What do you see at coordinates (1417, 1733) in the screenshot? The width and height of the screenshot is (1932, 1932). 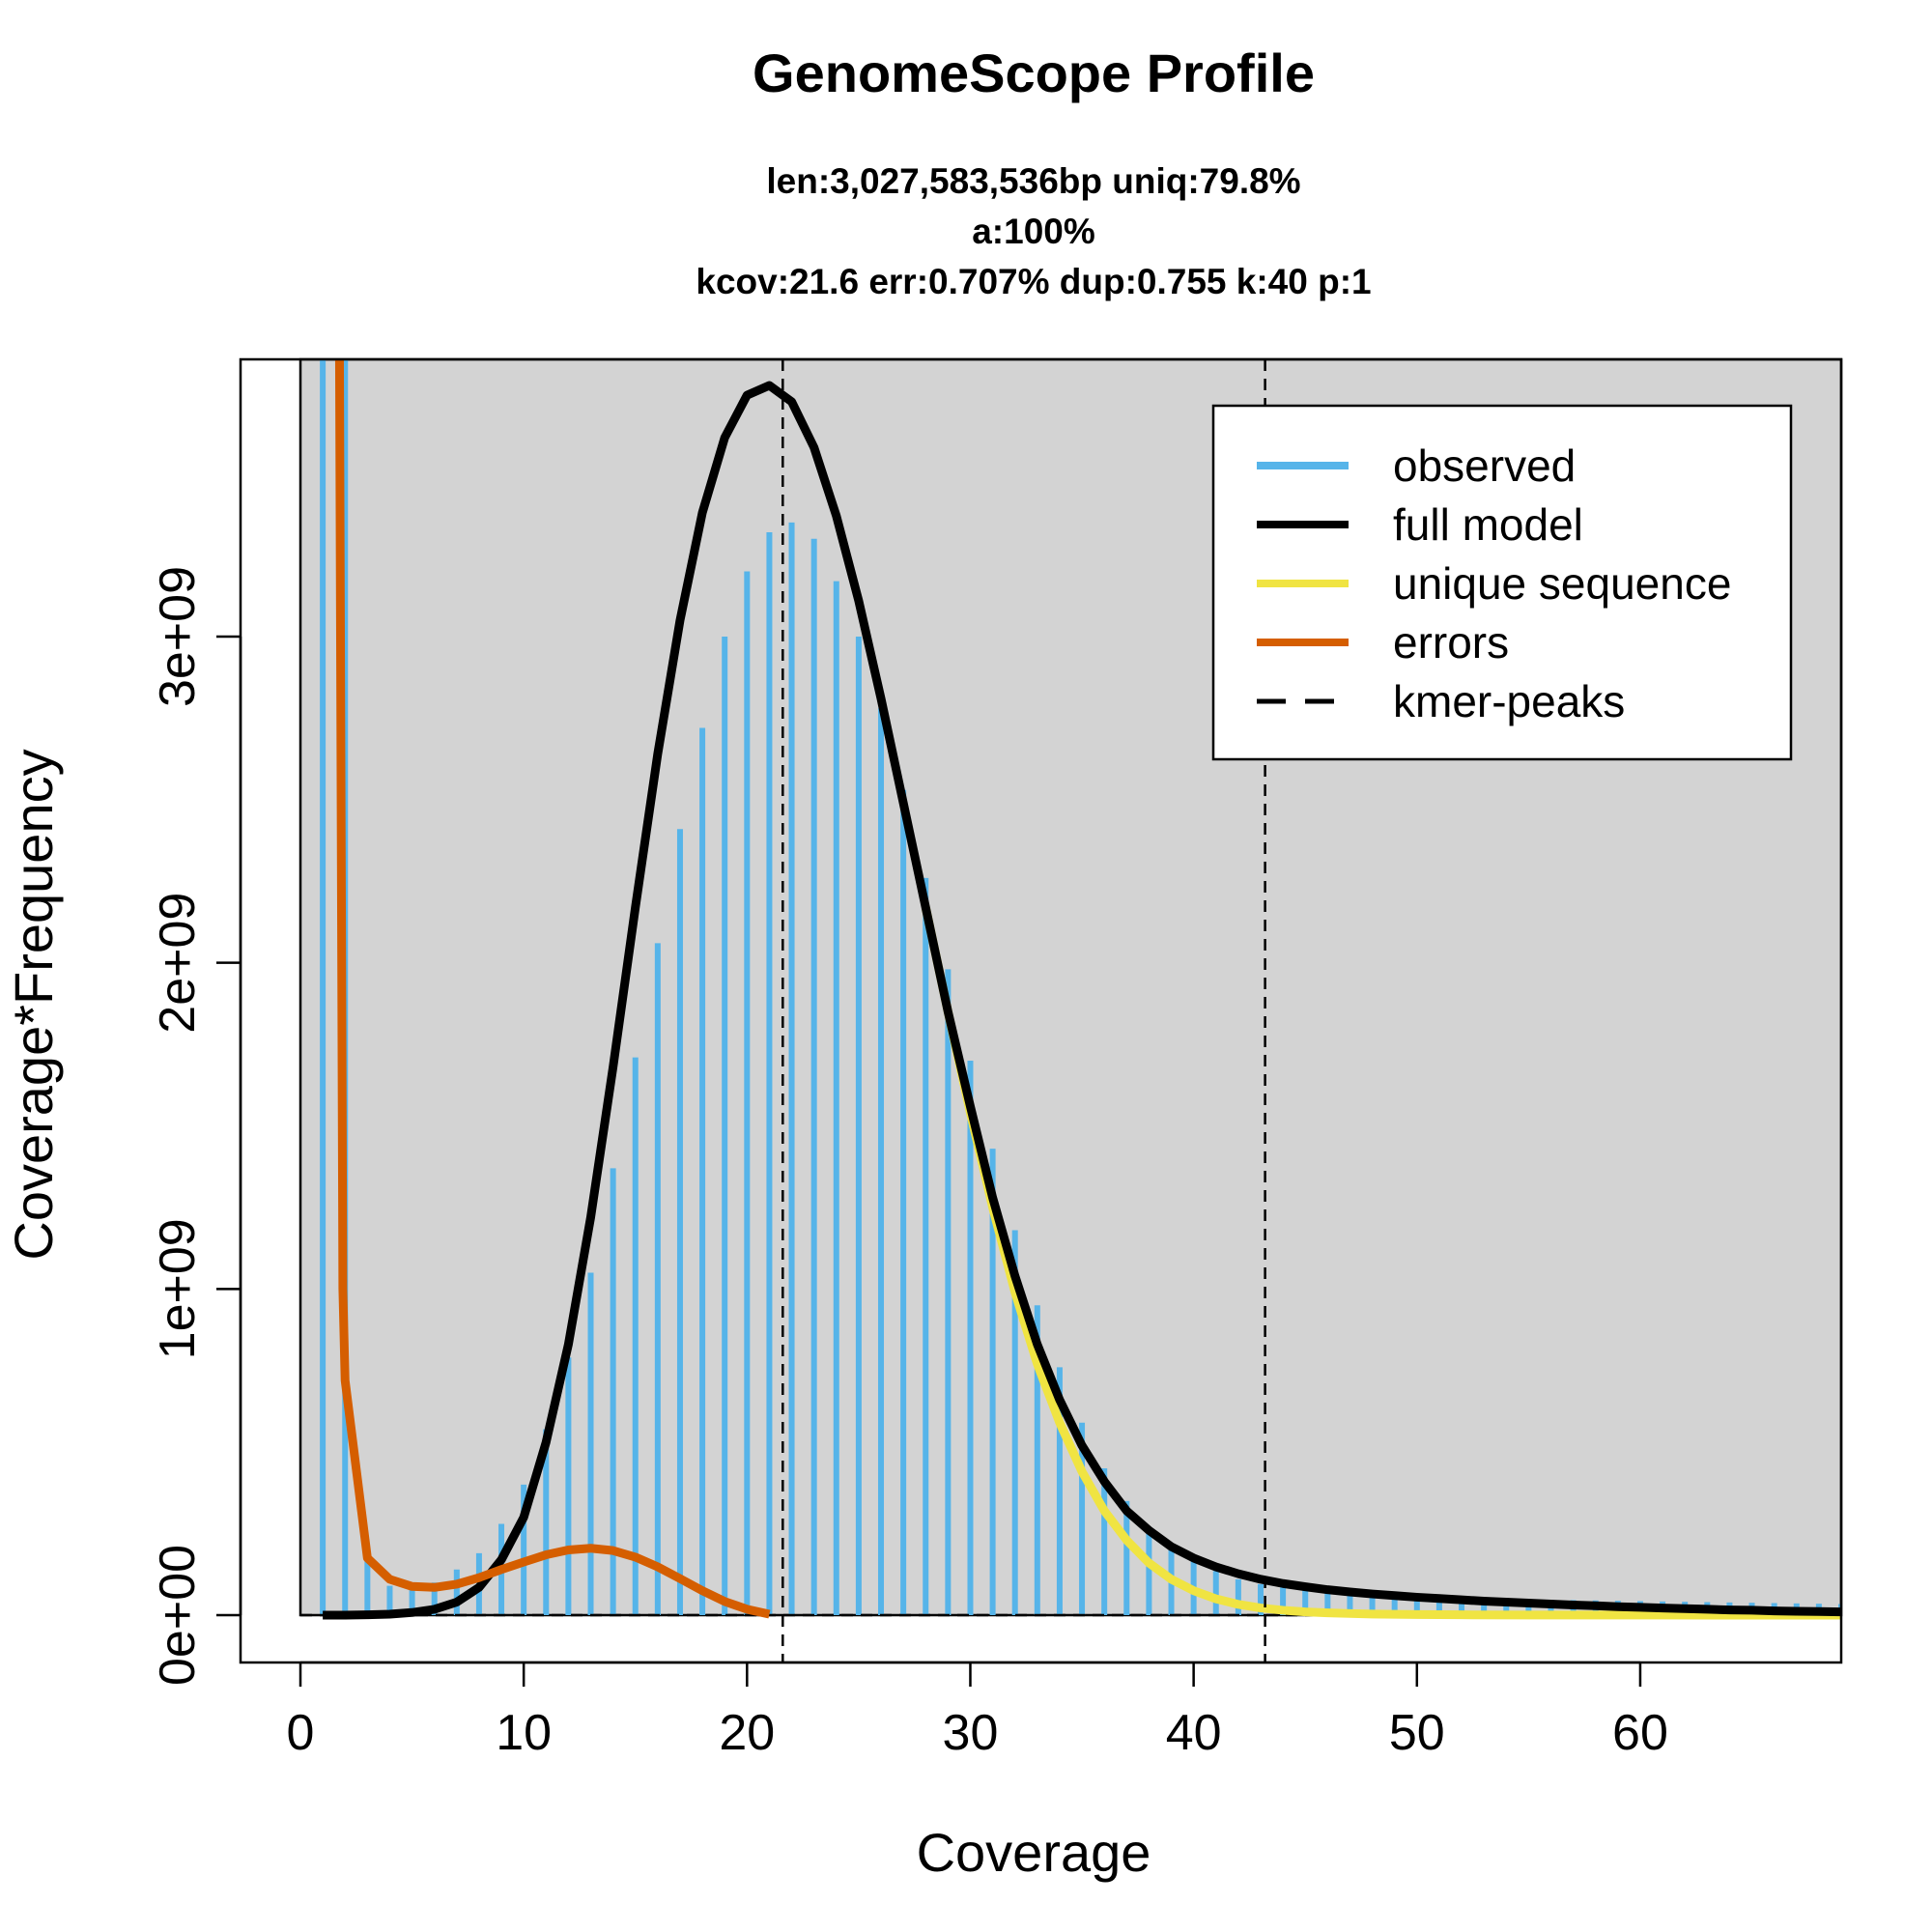 I see `x-tick-label: 50` at bounding box center [1417, 1733].